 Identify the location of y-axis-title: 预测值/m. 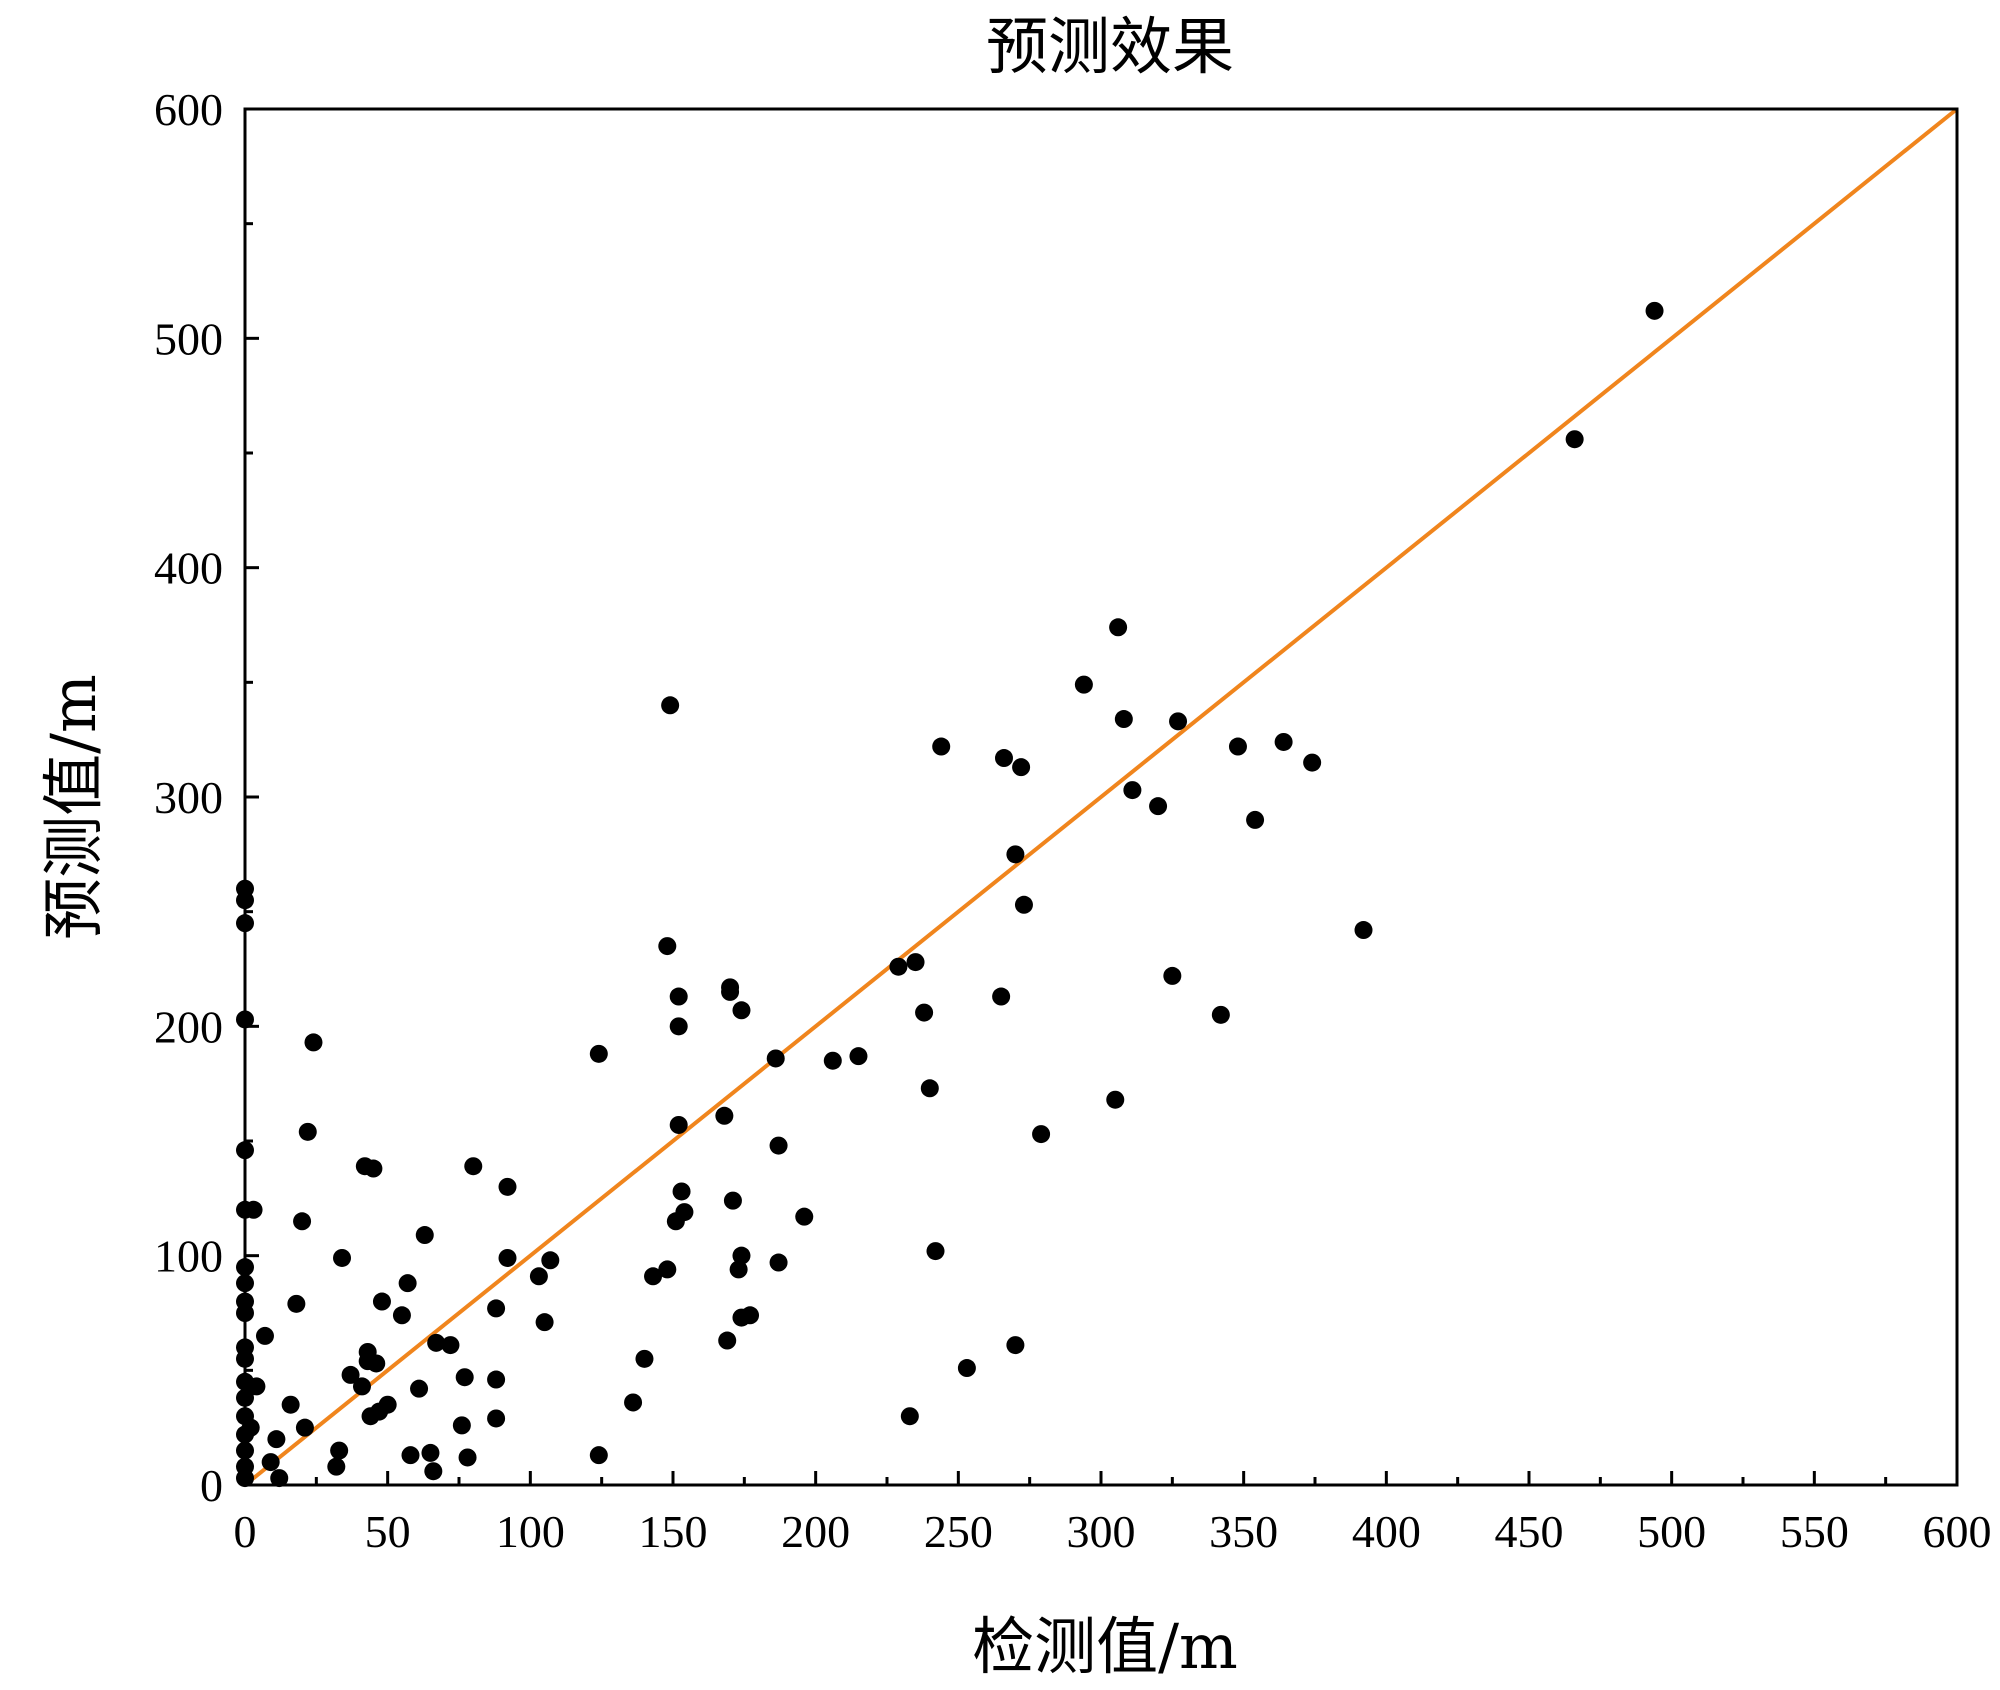
(73, 807).